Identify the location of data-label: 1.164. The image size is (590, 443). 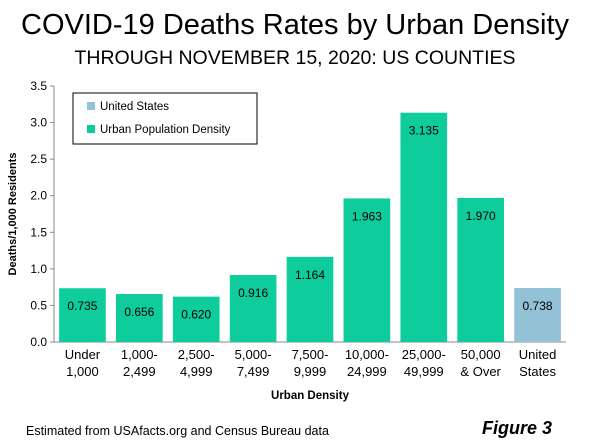
(310, 275).